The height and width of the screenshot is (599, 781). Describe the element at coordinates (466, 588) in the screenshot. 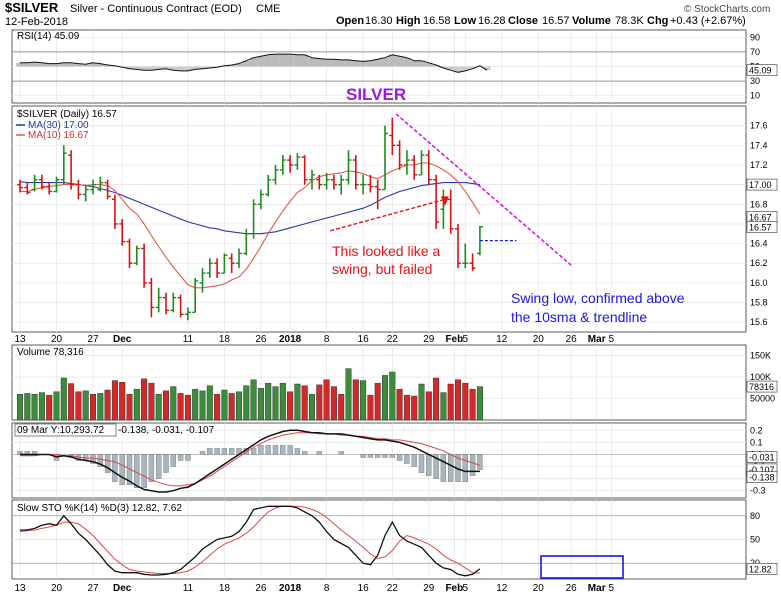

I see `x-axis-label: 5` at that location.